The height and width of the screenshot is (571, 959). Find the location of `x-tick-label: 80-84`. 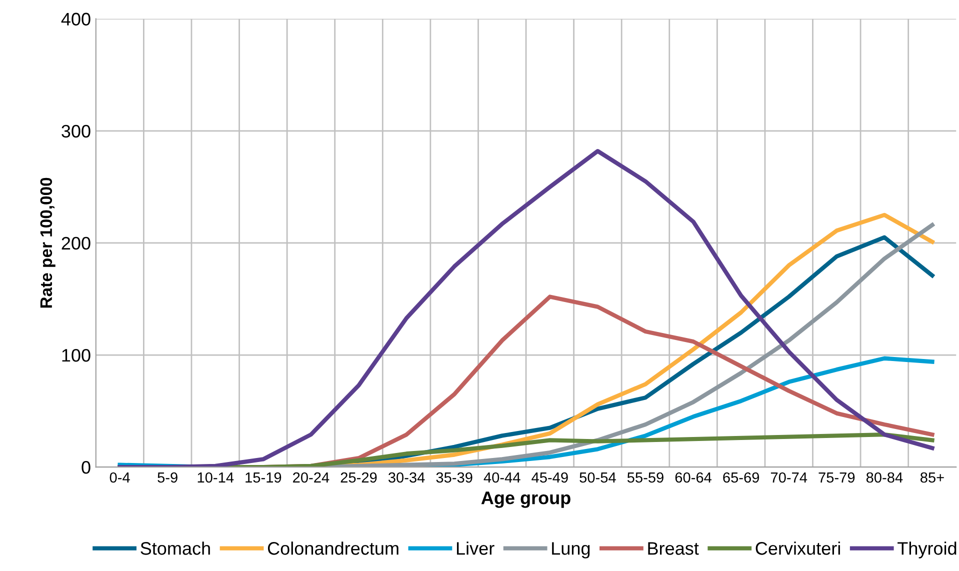

x-tick-label: 80-84 is located at coordinates (884, 477).